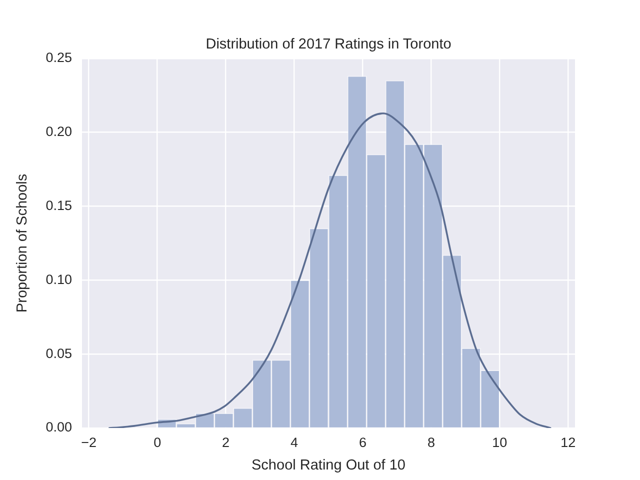 This screenshot has height=480, width=640. I want to click on x-tick-label: 12, so click(568, 442).